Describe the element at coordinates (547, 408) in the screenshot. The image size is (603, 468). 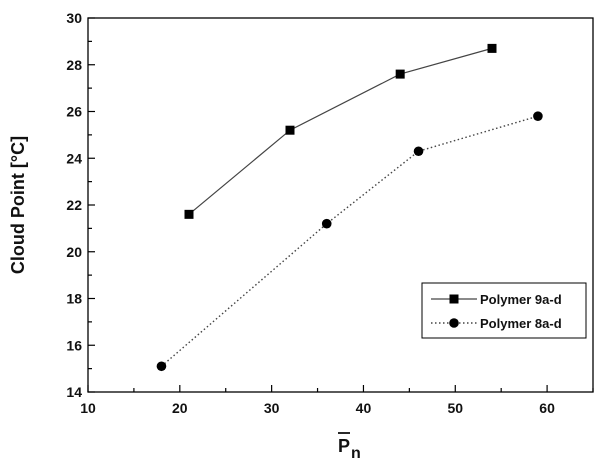
I see `x-tick-label: 60` at that location.